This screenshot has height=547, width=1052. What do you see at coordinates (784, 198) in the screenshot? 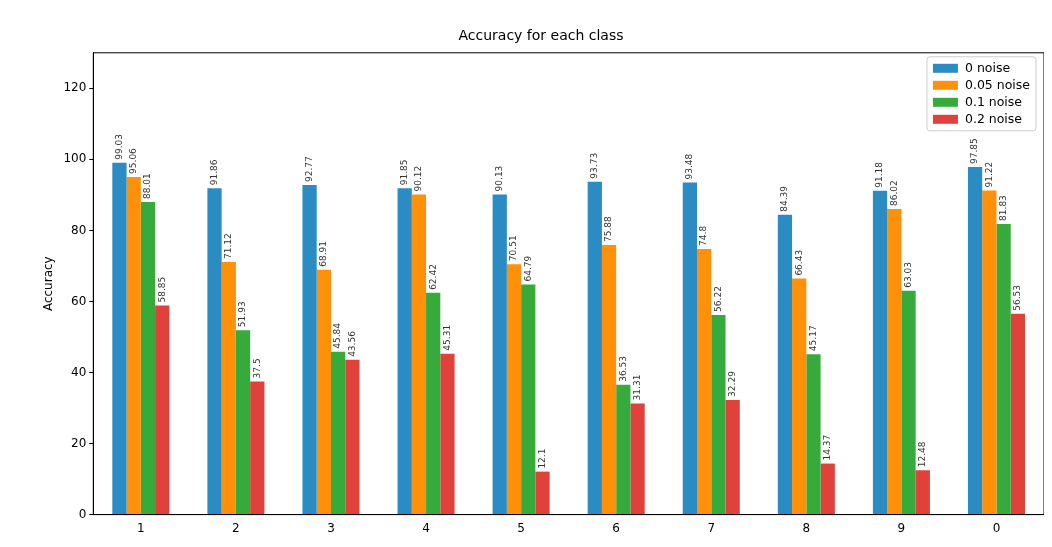
I see `data-label: 84.39` at bounding box center [784, 198].